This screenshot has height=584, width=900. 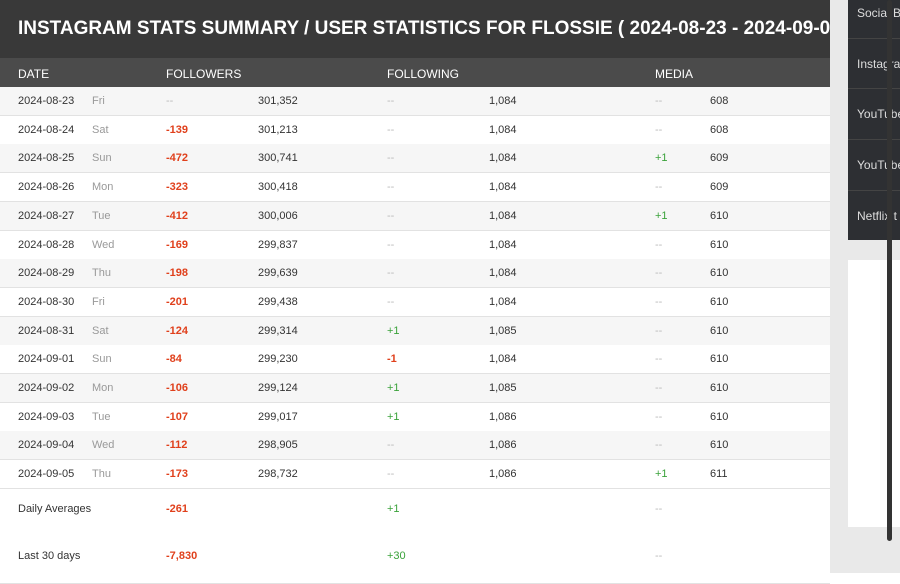 What do you see at coordinates (46, 101) in the screenshot?
I see `date: 2024-08-23` at bounding box center [46, 101].